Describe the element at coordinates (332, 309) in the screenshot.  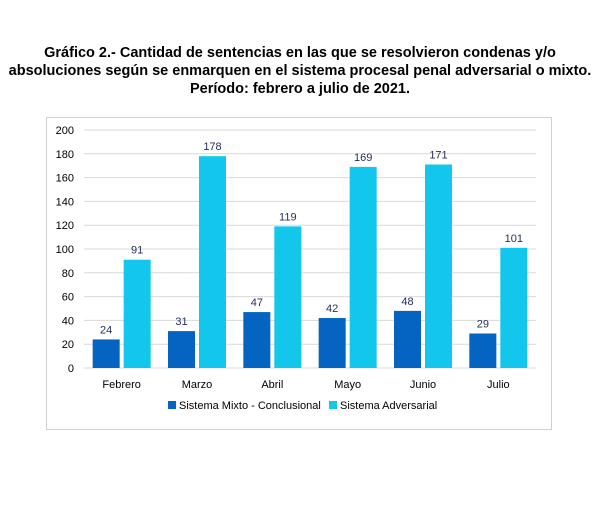
I see `data-label: 42` at that location.